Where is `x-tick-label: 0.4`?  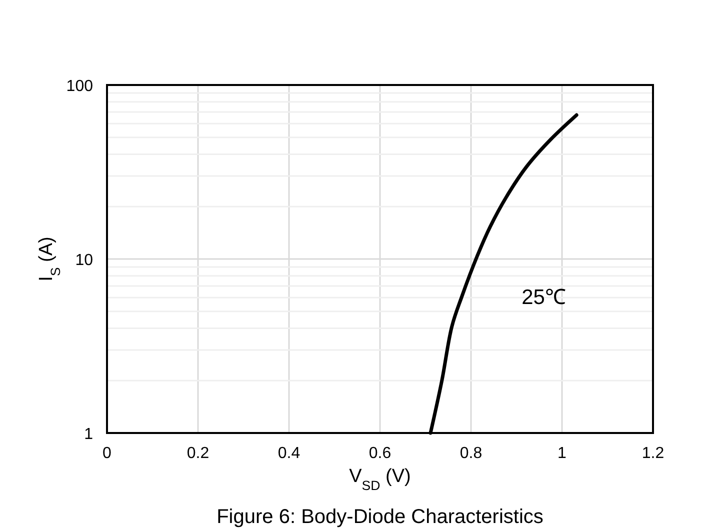
x-tick-label: 0.4 is located at coordinates (289, 453).